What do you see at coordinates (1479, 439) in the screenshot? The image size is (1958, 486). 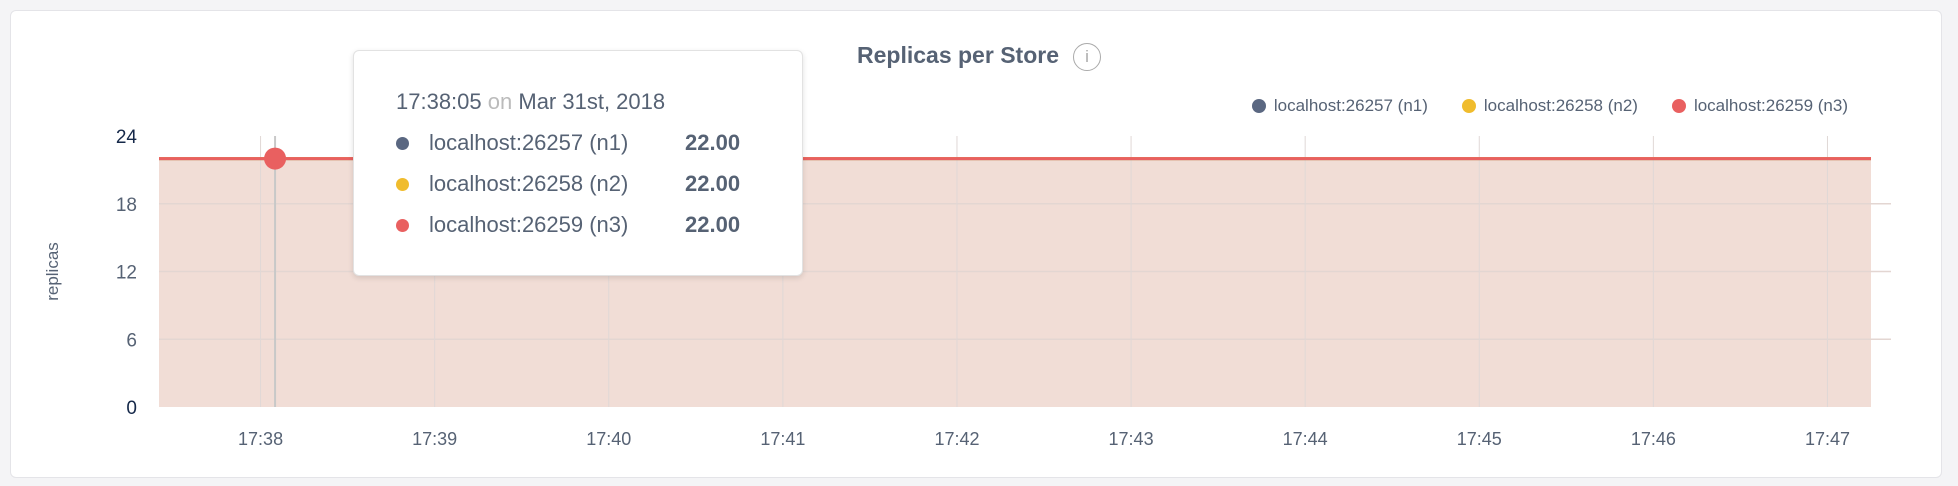 I see `x-tick-label: 17:45` at bounding box center [1479, 439].